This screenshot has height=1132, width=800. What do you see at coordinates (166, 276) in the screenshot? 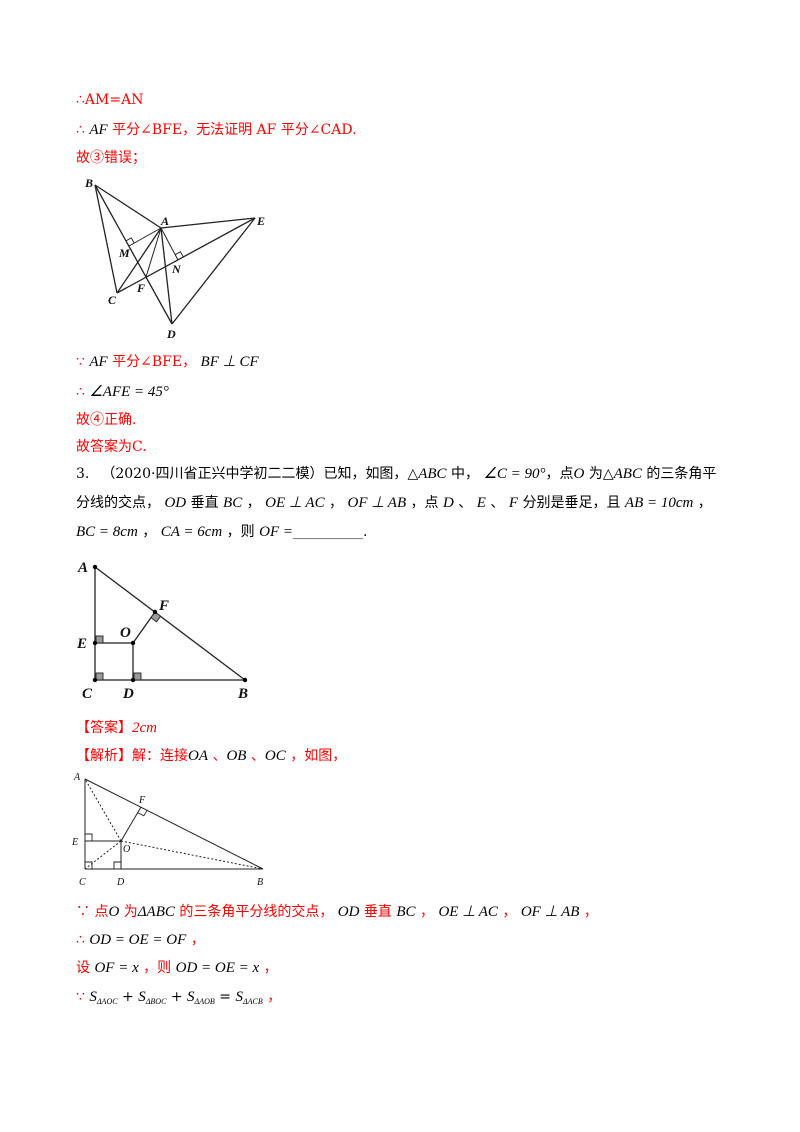
I see `segment-ad` at bounding box center [166, 276].